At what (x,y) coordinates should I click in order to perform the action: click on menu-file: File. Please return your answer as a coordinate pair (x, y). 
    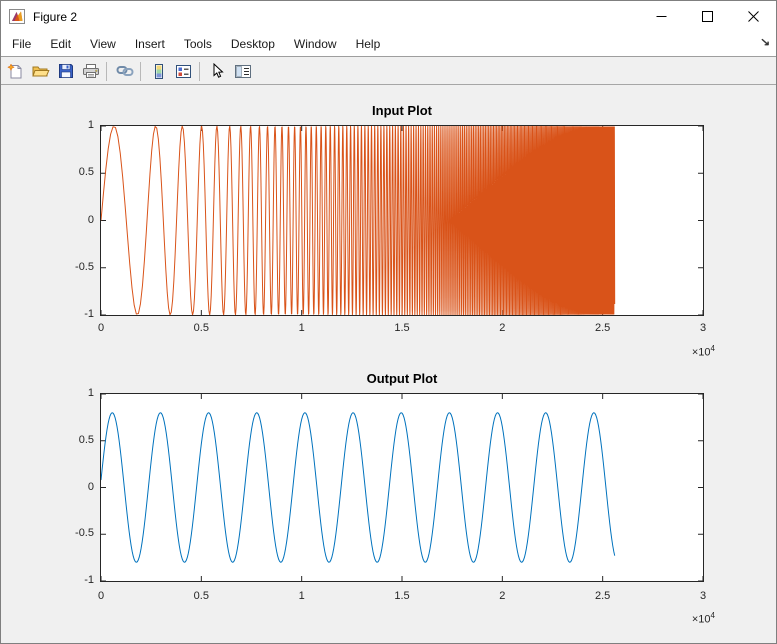
    Looking at the image, I should click on (22, 44).